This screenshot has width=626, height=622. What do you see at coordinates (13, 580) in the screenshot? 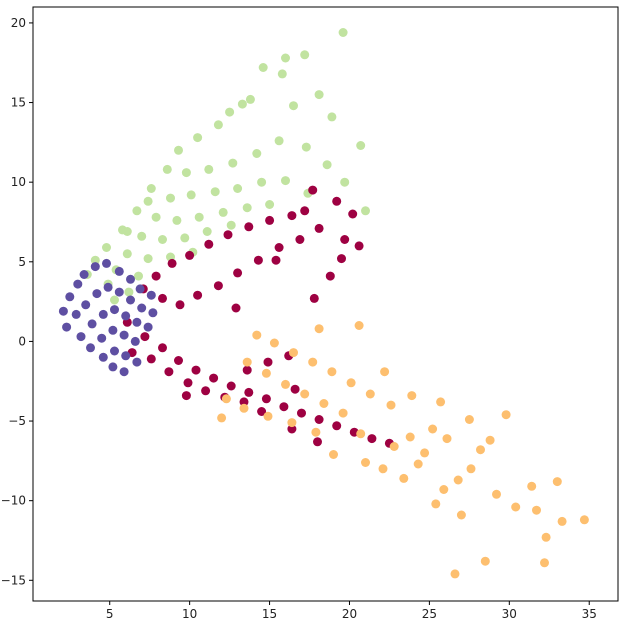
I see `y-tick-label: −15` at bounding box center [13, 580].